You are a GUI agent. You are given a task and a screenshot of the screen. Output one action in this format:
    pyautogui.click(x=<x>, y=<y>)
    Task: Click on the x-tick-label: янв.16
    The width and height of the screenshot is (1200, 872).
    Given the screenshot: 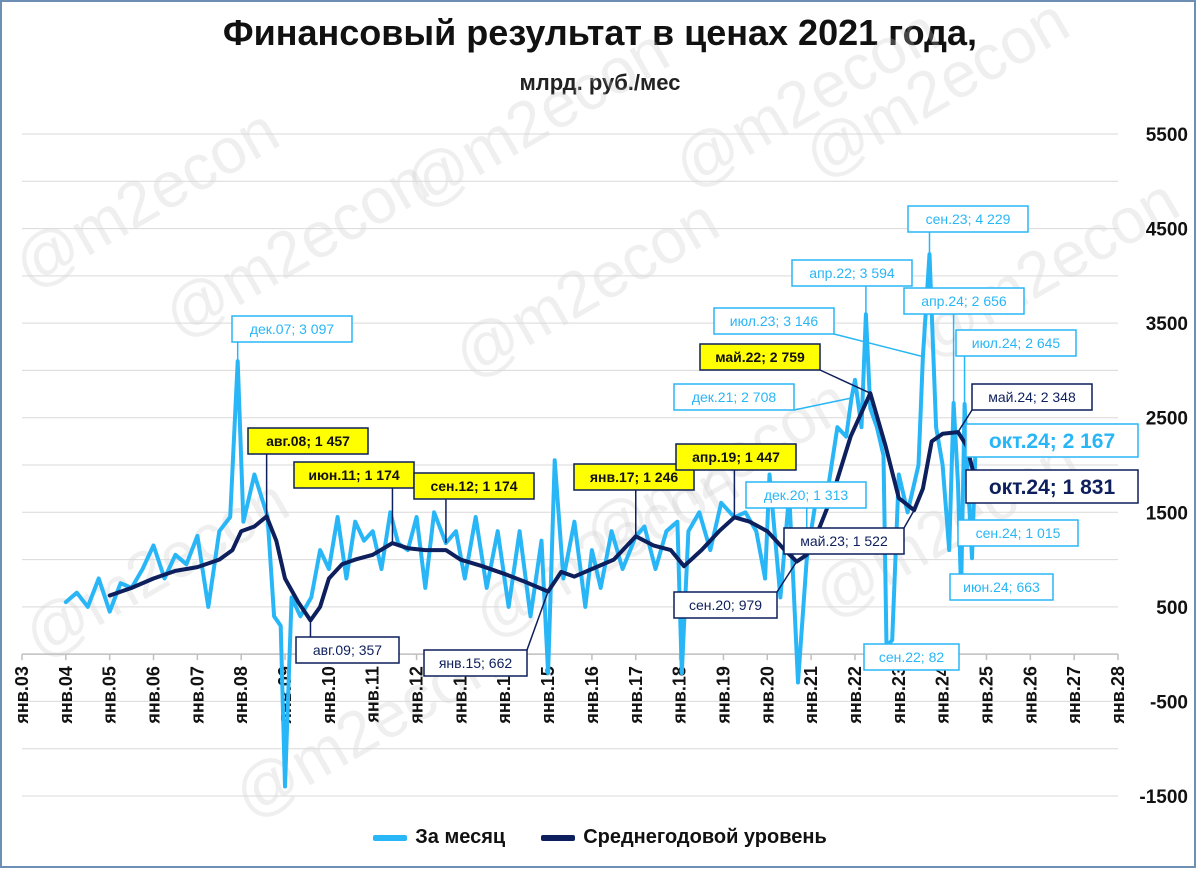 What is the action you would take?
    pyautogui.click(x=592, y=695)
    